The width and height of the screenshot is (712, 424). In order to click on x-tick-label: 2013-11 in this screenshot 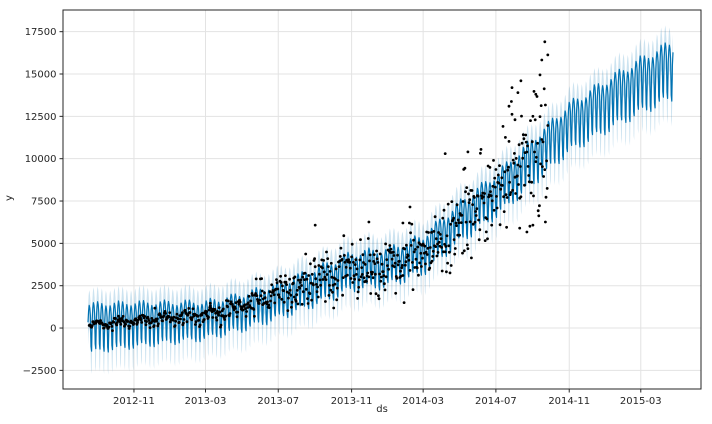, I will do `click(352, 401)`.